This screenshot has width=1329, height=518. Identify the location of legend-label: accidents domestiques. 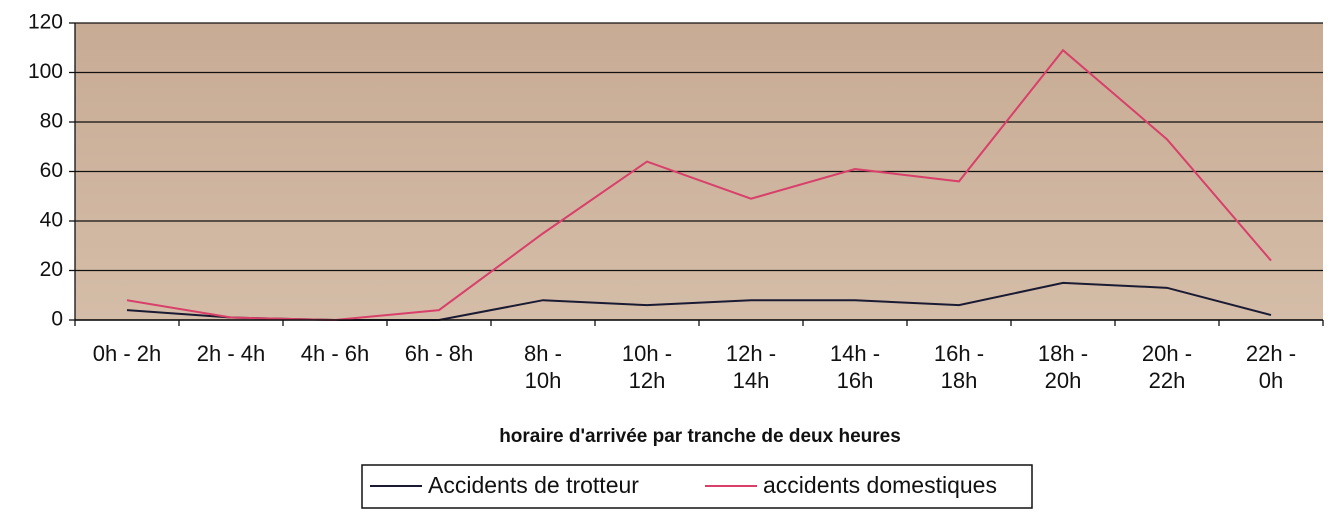
(880, 485).